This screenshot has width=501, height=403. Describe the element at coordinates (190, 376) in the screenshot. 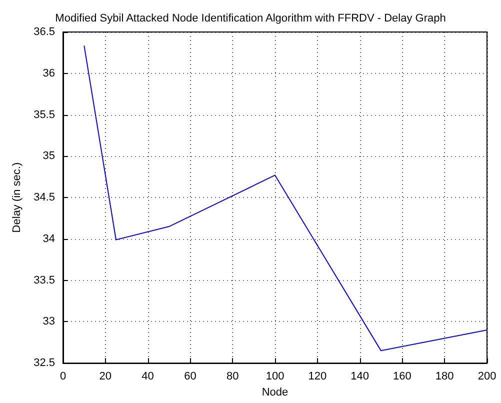

I see `x-tick-label: 60` at that location.